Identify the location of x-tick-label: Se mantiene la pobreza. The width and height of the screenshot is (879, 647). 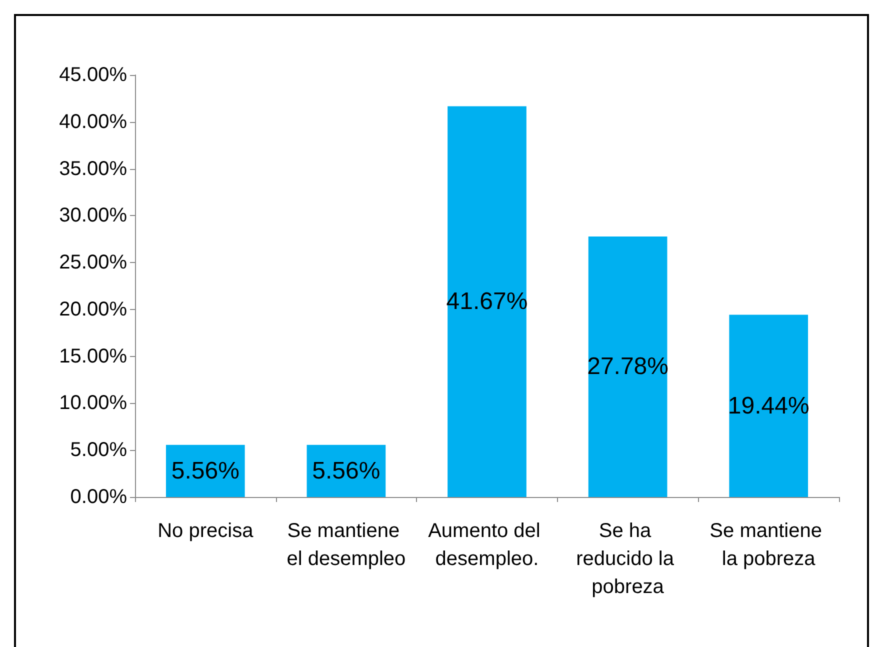
(769, 545).